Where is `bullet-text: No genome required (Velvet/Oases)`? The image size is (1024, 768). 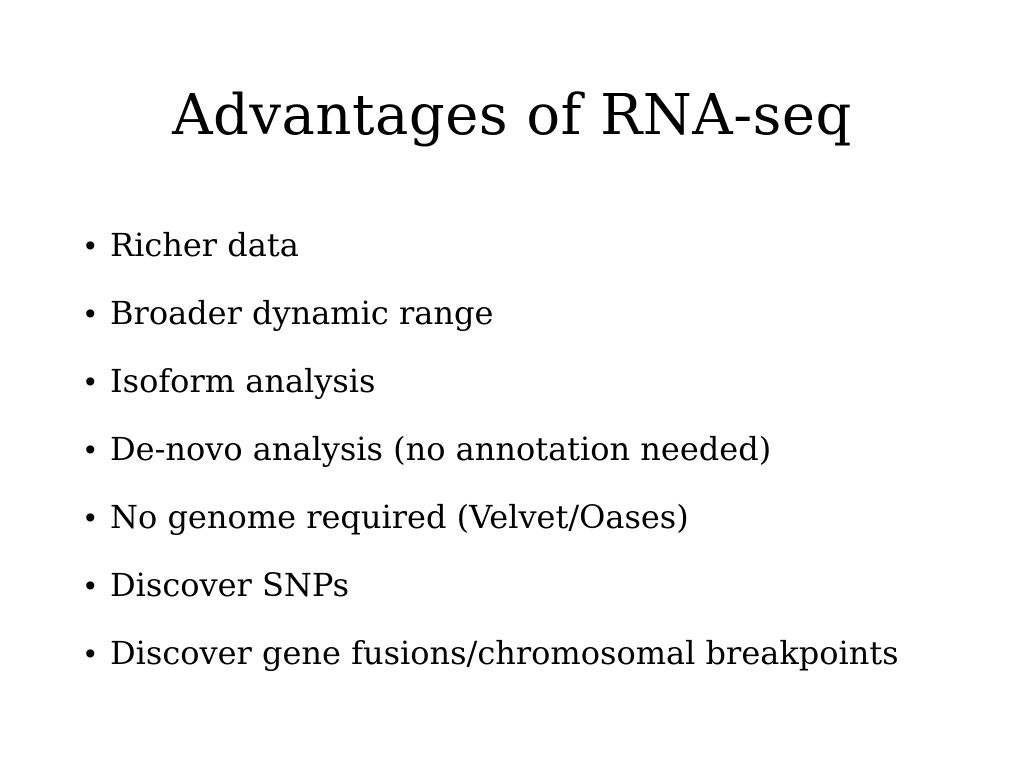 bullet-text: No genome required (Velvet/Oases) is located at coordinates (399, 517).